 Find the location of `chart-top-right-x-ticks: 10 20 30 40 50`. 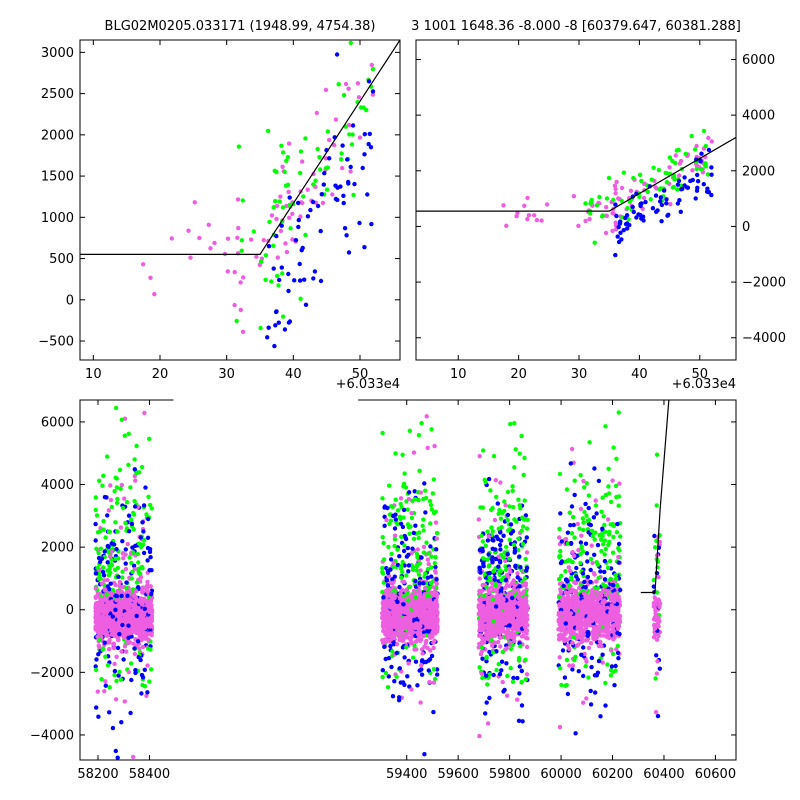

chart-top-right-x-ticks: 10 20 30 40 50 is located at coordinates (579, 211).